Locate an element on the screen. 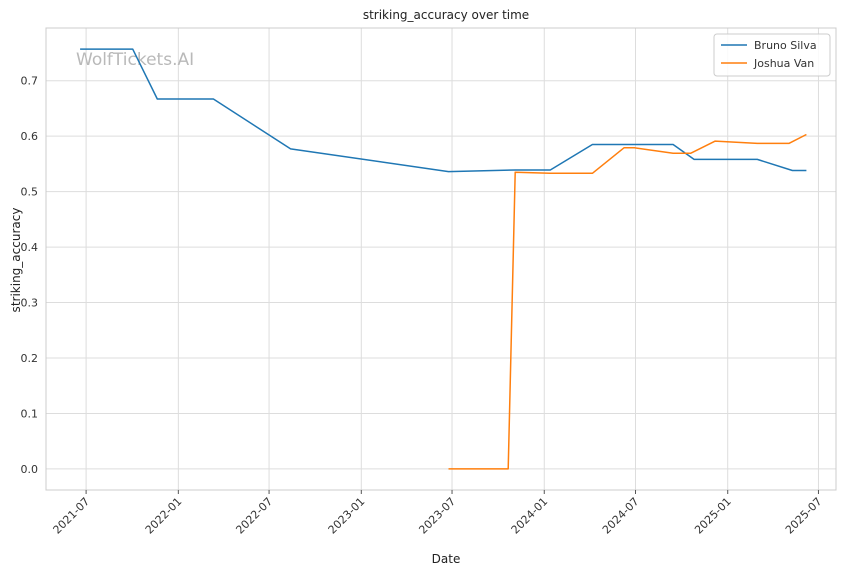 This screenshot has width=844, height=575. y-tick-label: 0.1 is located at coordinates (30, 413).